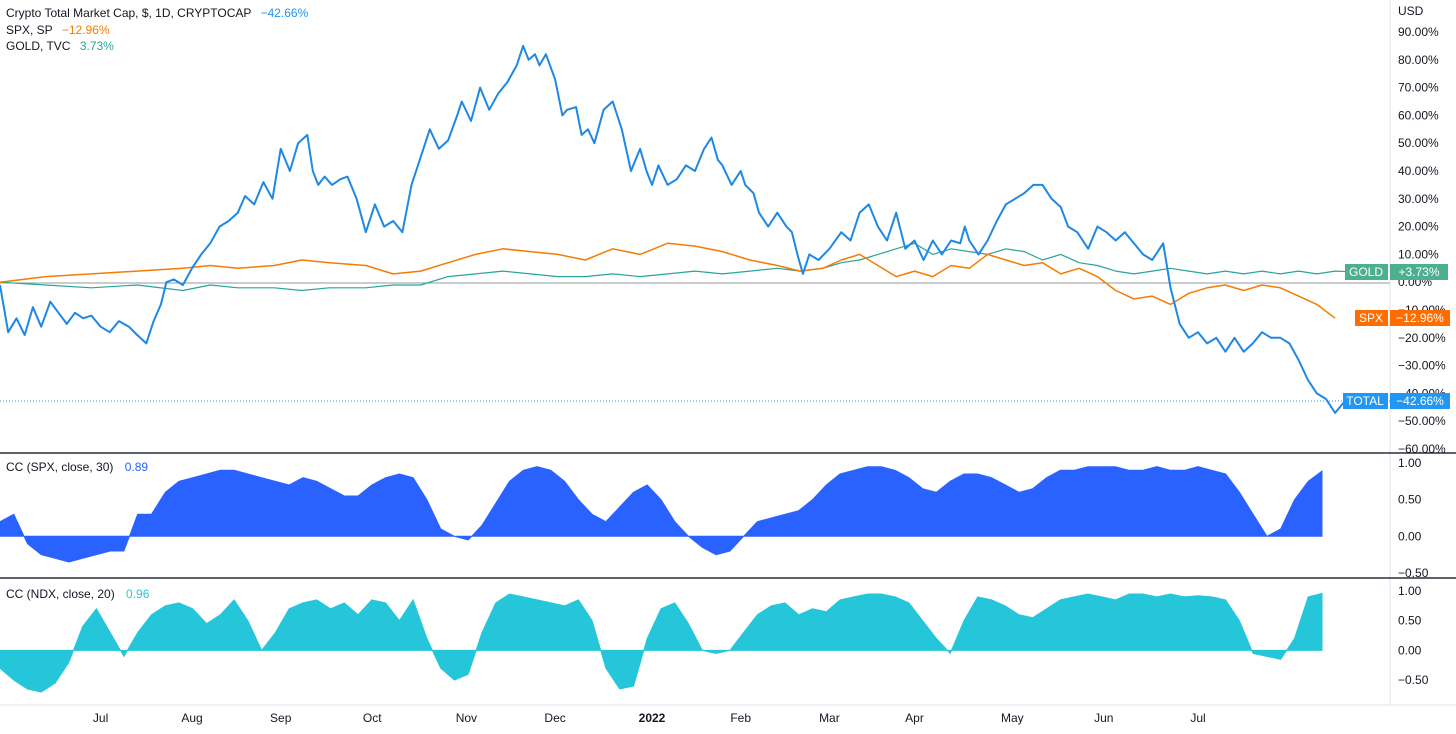 The image size is (1456, 734). What do you see at coordinates (1411, 11) in the screenshot?
I see `currency-label: USD` at bounding box center [1411, 11].